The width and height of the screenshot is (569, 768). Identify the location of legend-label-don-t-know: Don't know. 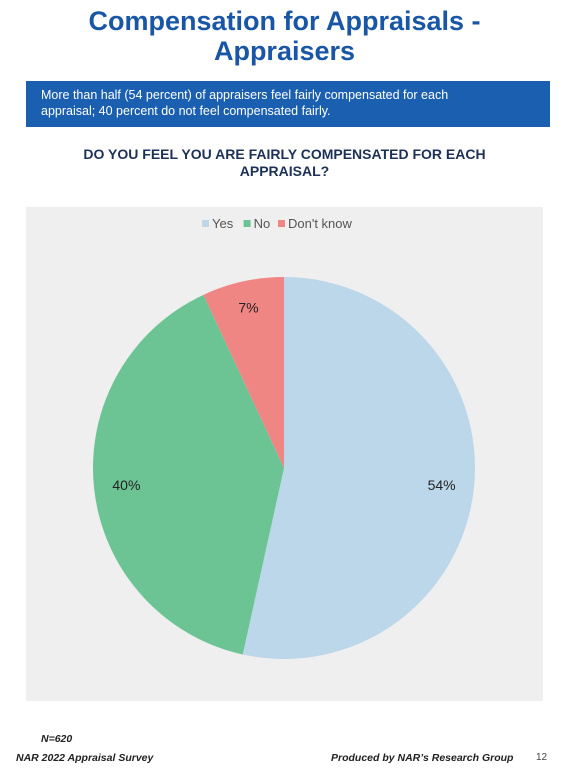
(320, 223).